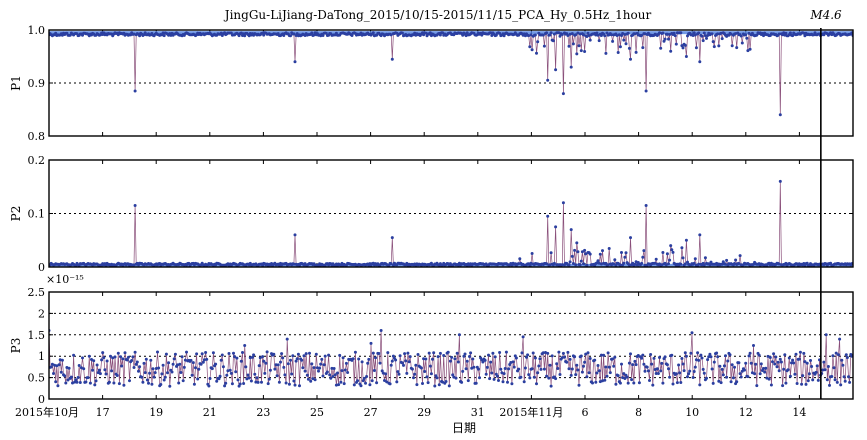 The width and height of the screenshot is (867, 440). Describe the element at coordinates (65, 279) in the screenshot. I see `p3-scale-label: ×10⁻¹⁵` at that location.